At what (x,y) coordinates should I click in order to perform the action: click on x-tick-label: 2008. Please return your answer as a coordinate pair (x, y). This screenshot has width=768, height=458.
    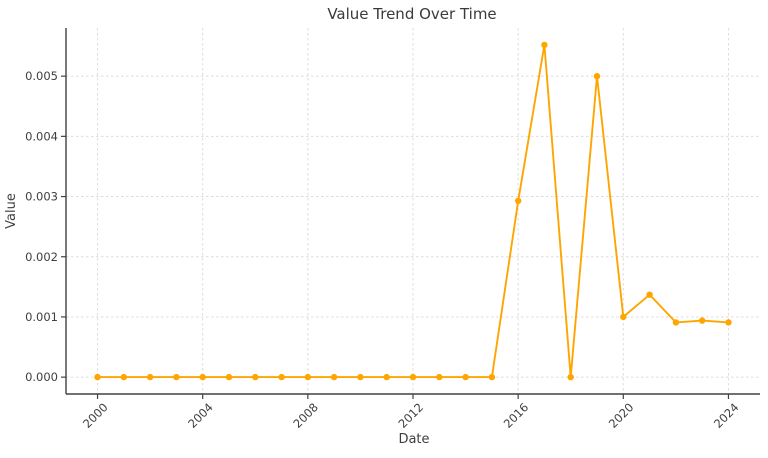
    Looking at the image, I should click on (305, 415).